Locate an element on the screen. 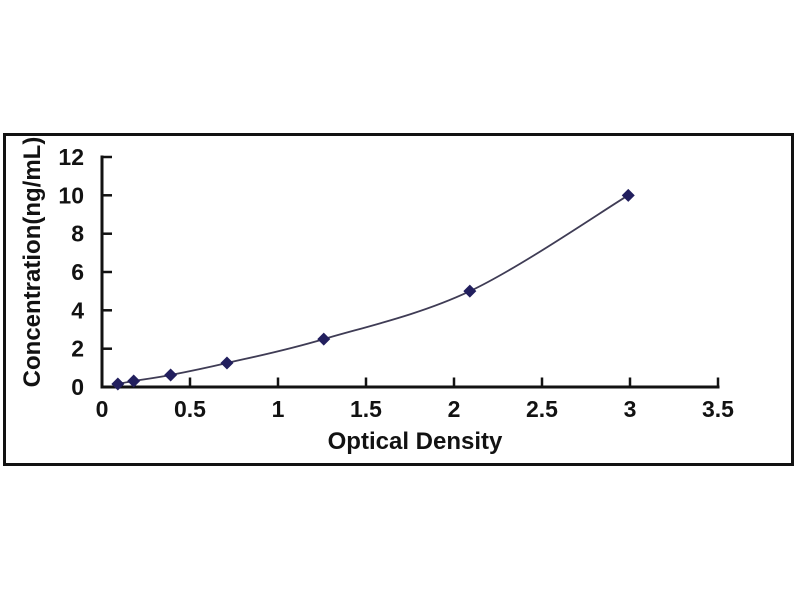 The width and height of the screenshot is (800, 600). y-tick-label: 4 is located at coordinates (77, 310).